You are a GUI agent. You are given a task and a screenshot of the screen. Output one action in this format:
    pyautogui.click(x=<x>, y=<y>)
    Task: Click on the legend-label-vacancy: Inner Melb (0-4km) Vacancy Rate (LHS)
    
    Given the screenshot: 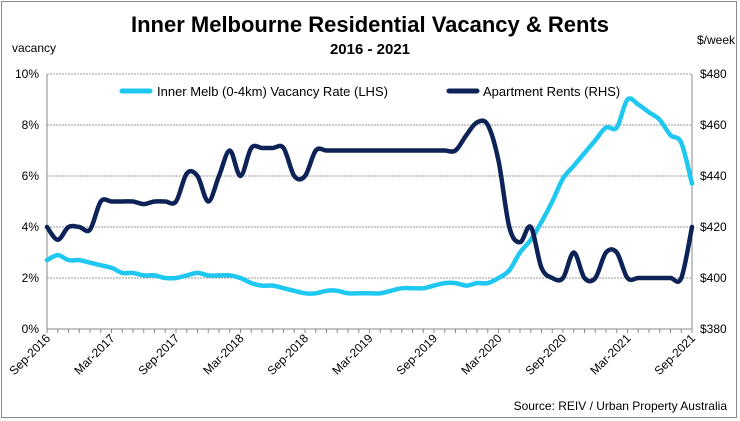 What is the action you would take?
    pyautogui.click(x=272, y=91)
    